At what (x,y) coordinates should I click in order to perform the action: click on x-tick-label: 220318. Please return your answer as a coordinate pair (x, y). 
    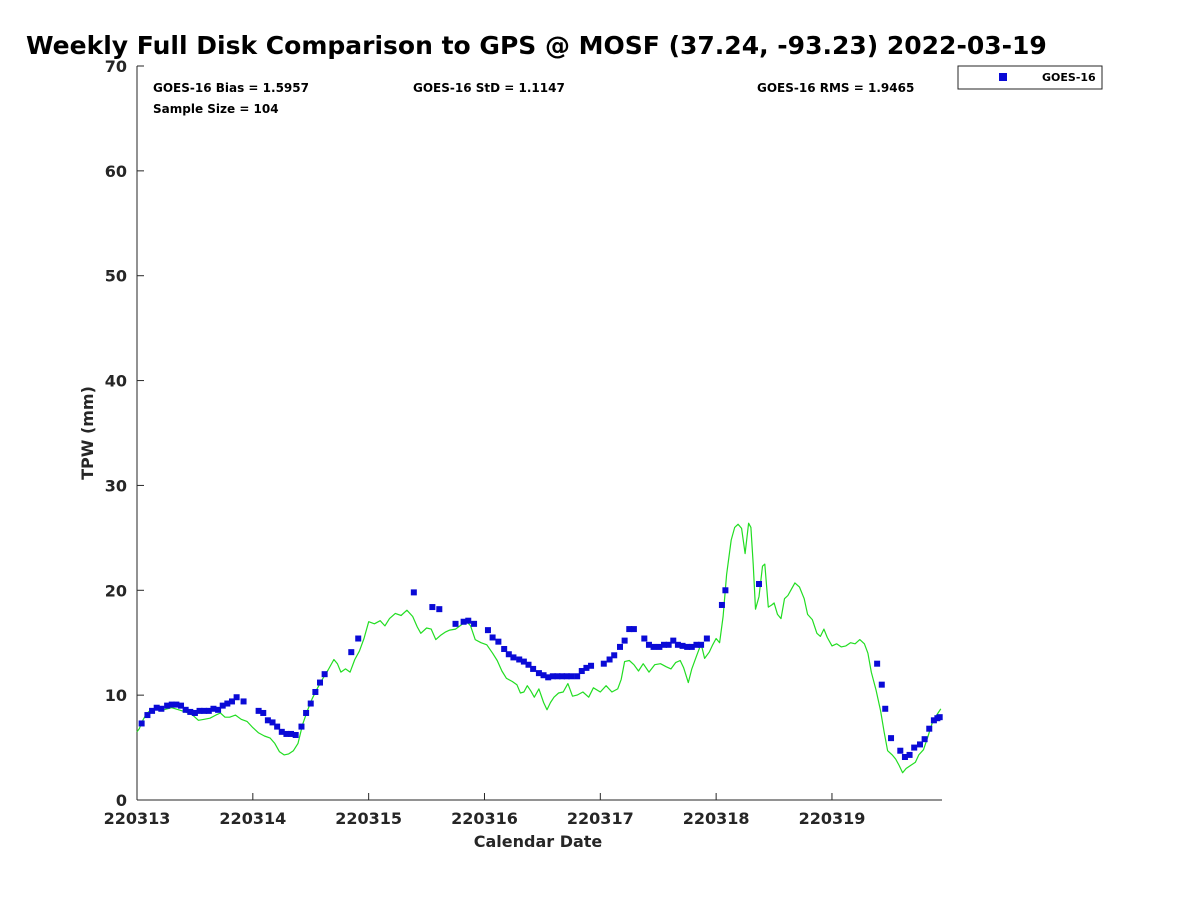
    Looking at the image, I should click on (716, 818).